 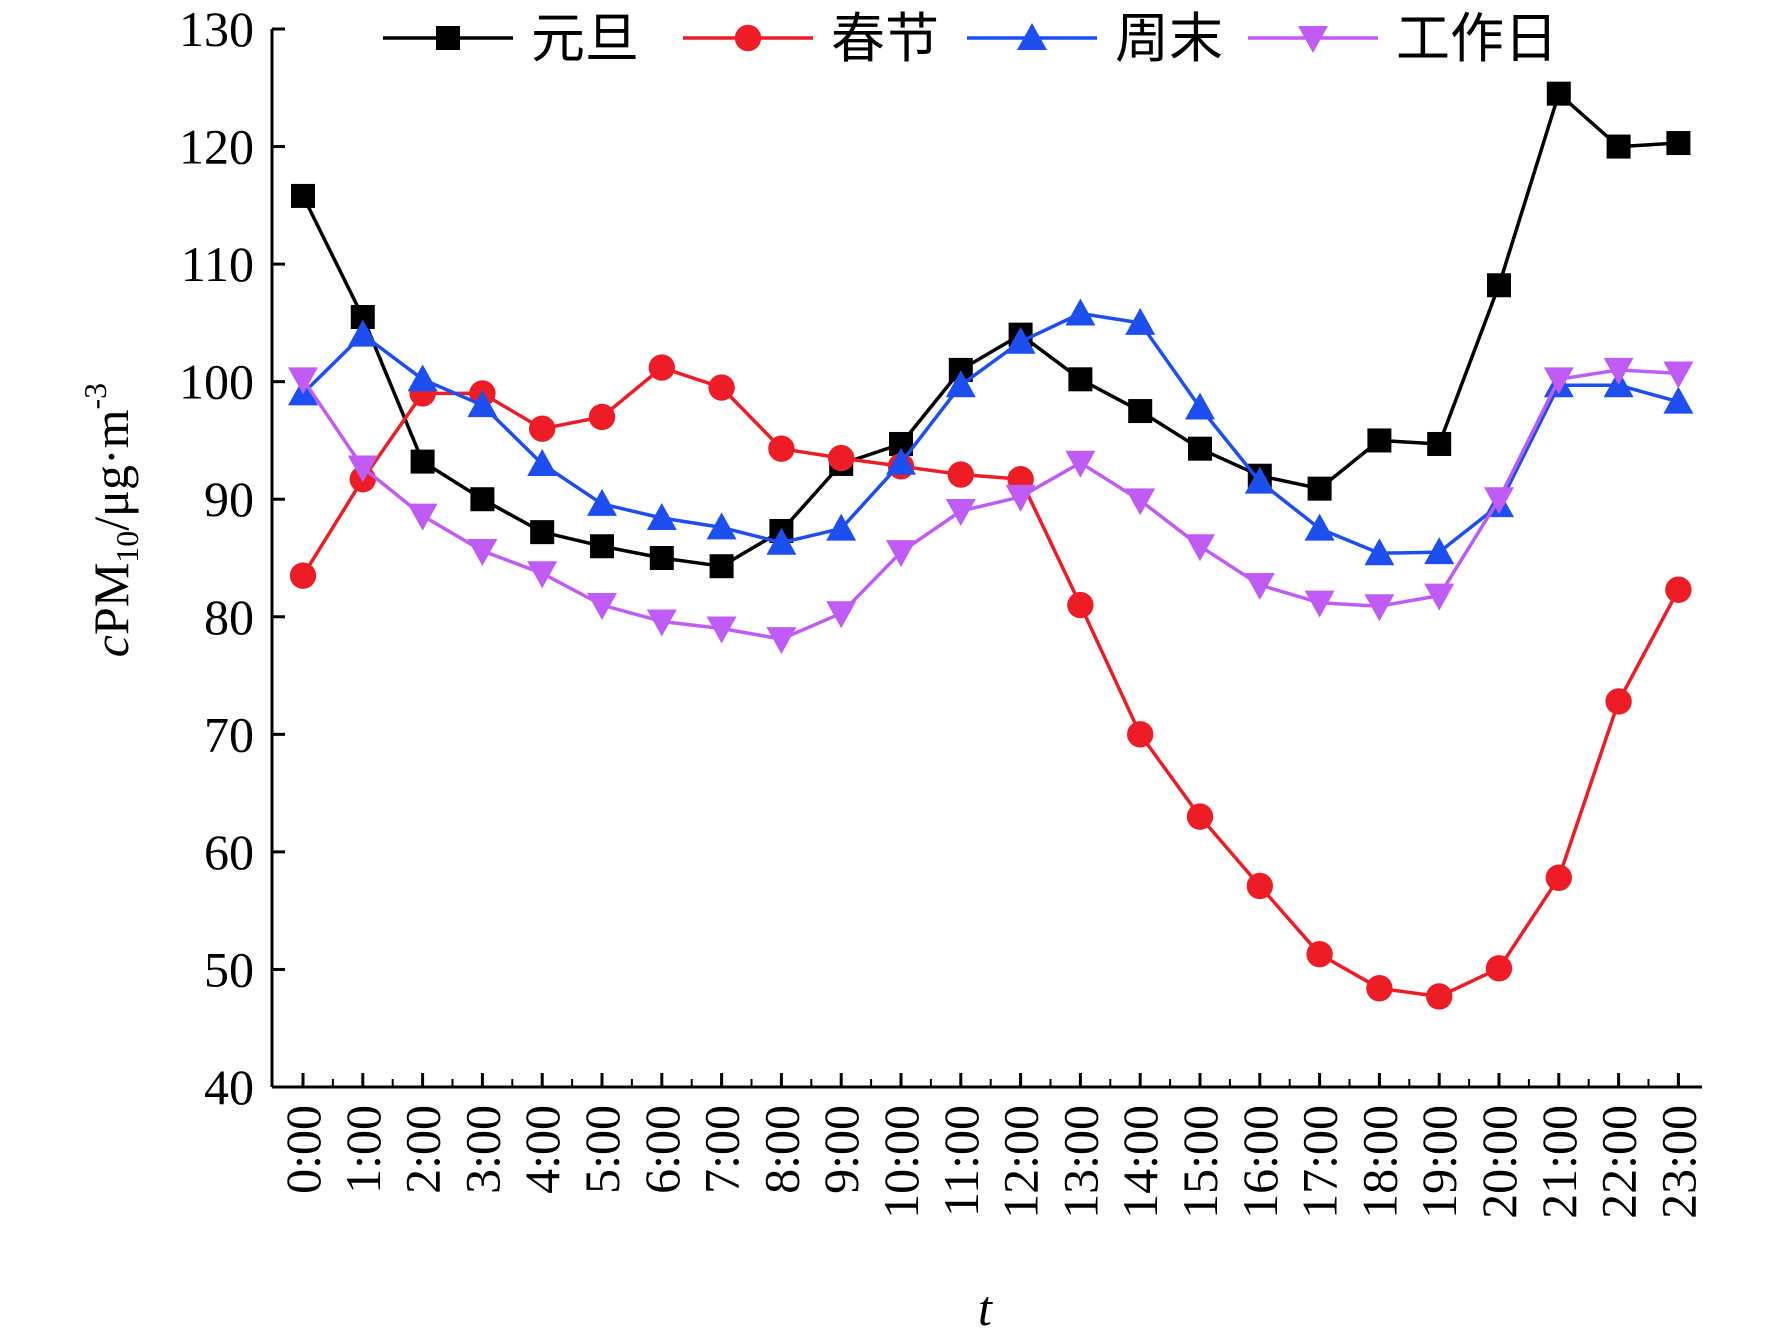 I want to click on y-tick-label: 110, so click(x=217, y=264).